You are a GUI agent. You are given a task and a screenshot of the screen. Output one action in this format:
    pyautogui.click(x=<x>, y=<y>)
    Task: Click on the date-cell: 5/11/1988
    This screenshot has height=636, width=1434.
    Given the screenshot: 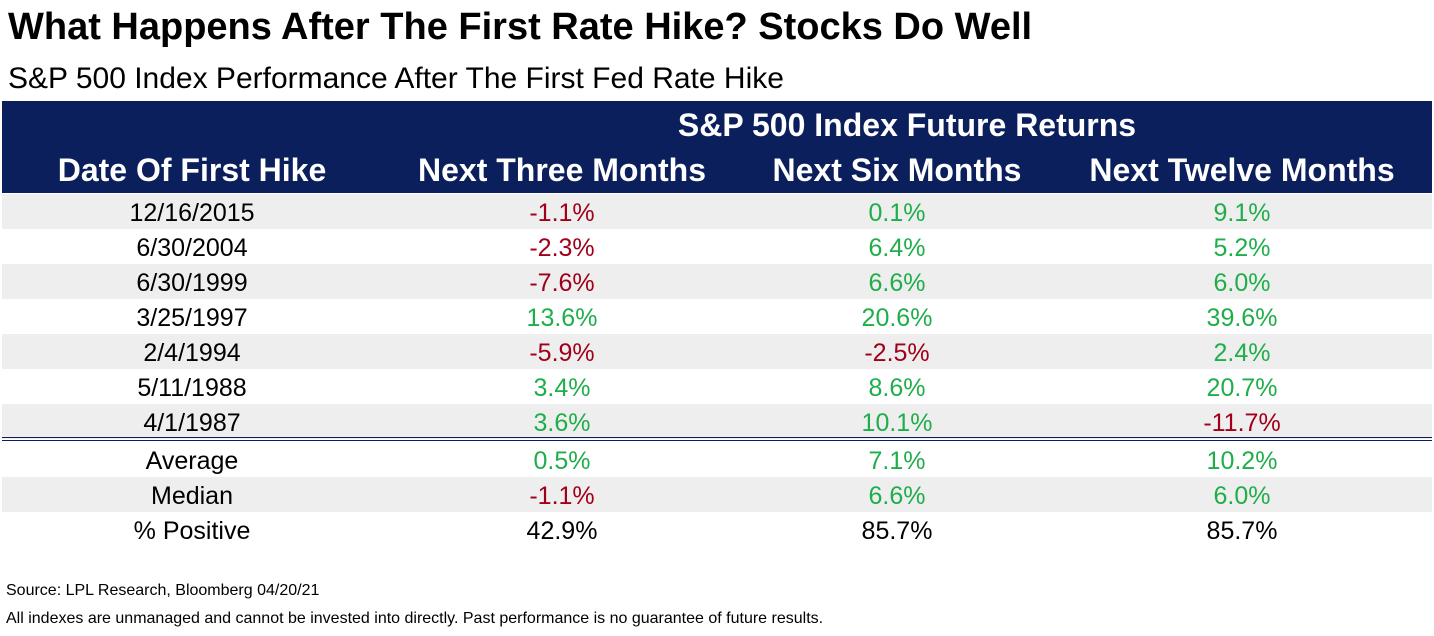 What is the action you would take?
    pyautogui.click(x=192, y=388)
    